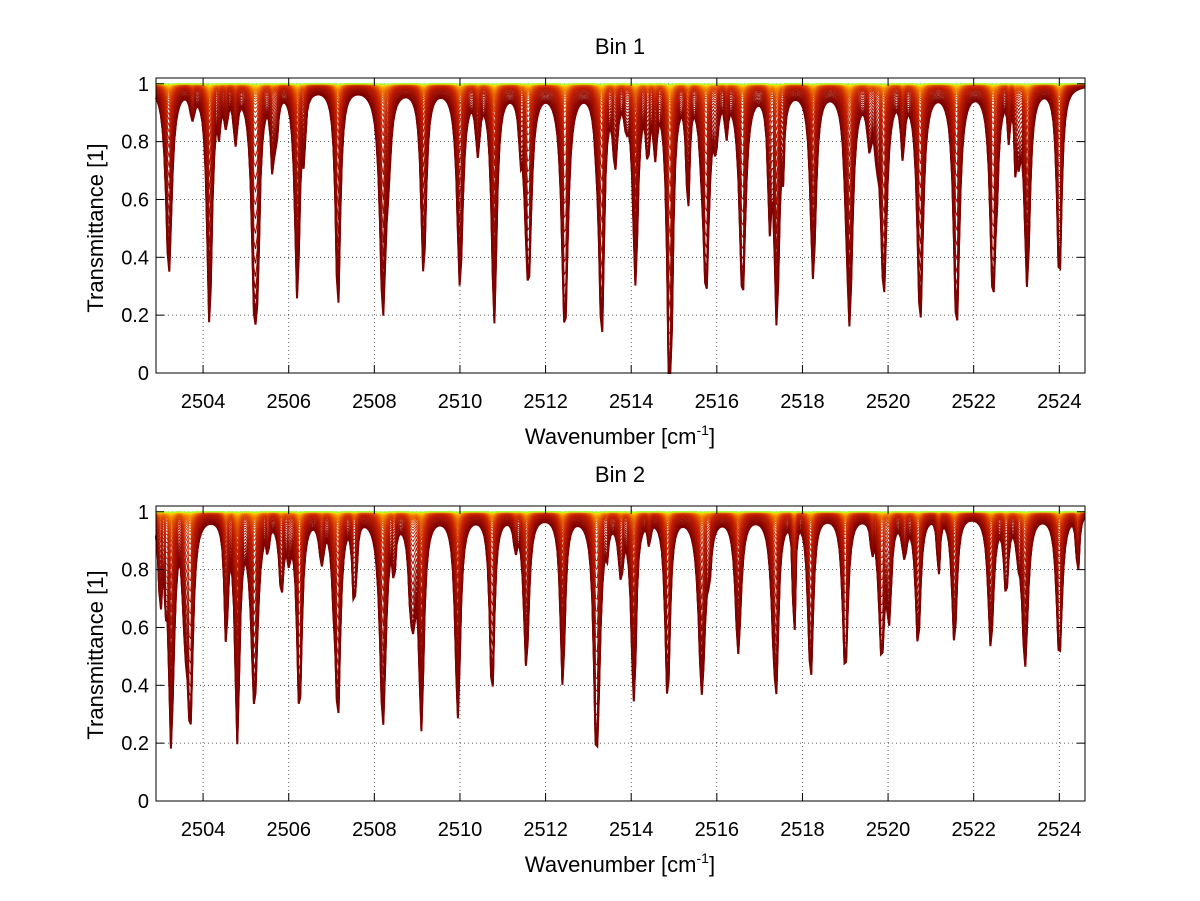 This screenshot has width=1200, height=901. Describe the element at coordinates (620, 46) in the screenshot. I see `plot-title: Bin 1` at that location.